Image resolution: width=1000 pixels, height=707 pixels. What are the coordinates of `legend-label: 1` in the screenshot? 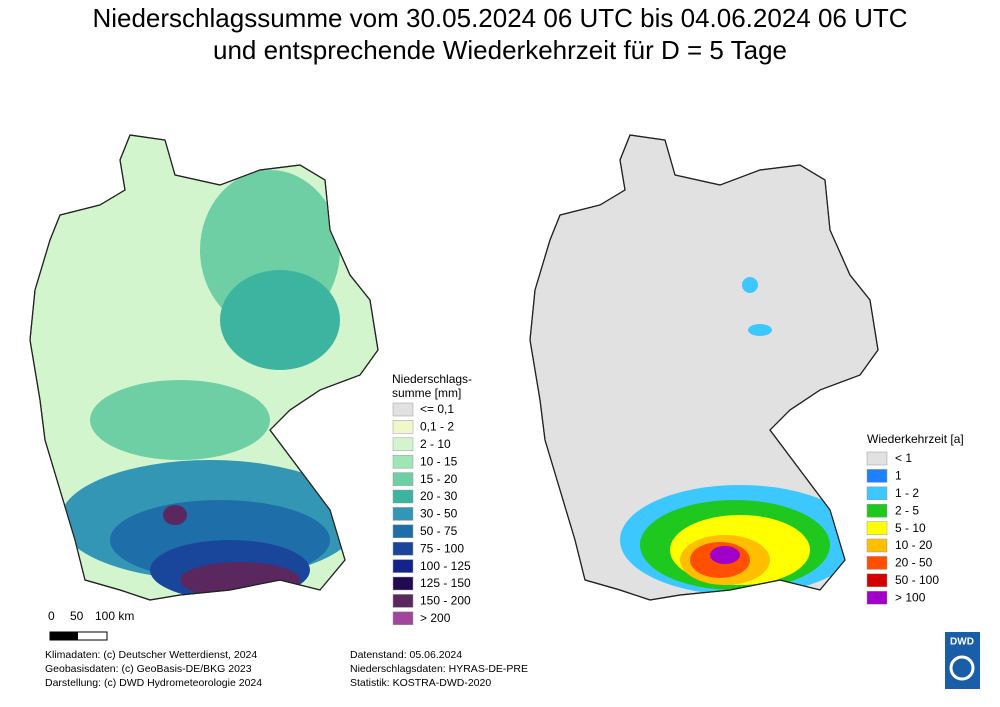 It's located at (898, 476).